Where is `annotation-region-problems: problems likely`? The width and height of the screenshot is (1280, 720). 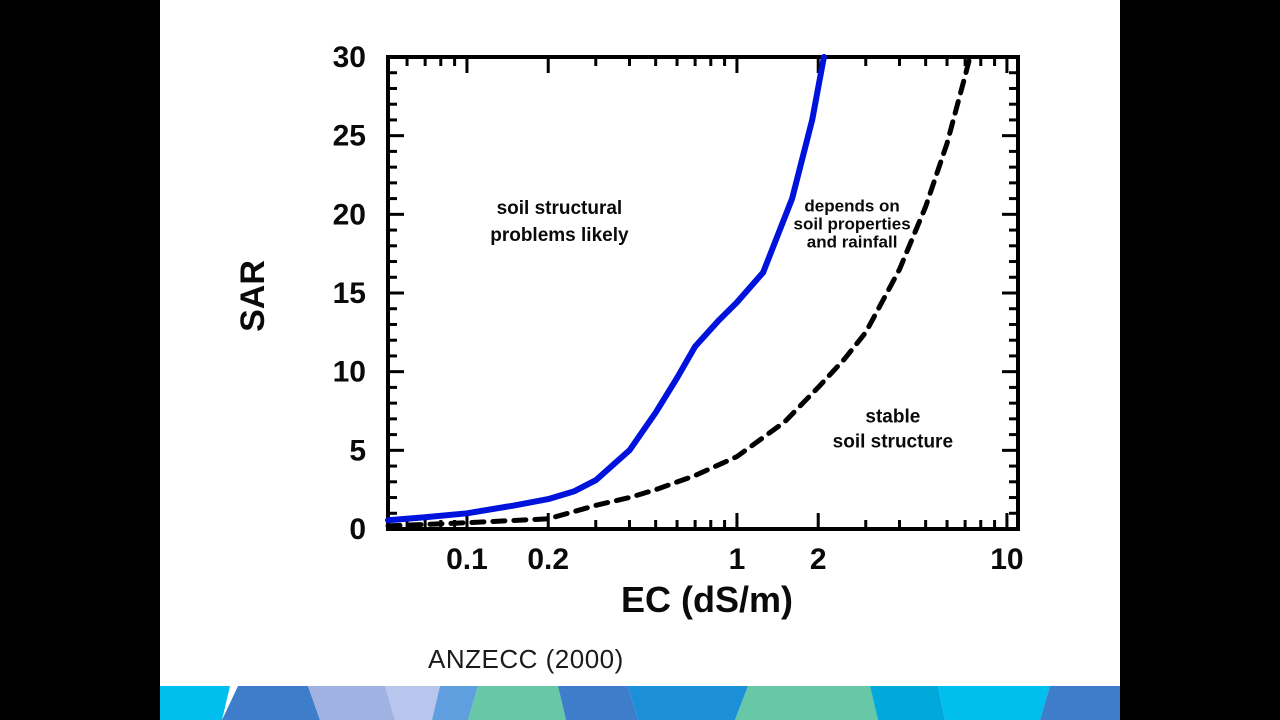 annotation-region-problems: problems likely is located at coordinates (559, 235).